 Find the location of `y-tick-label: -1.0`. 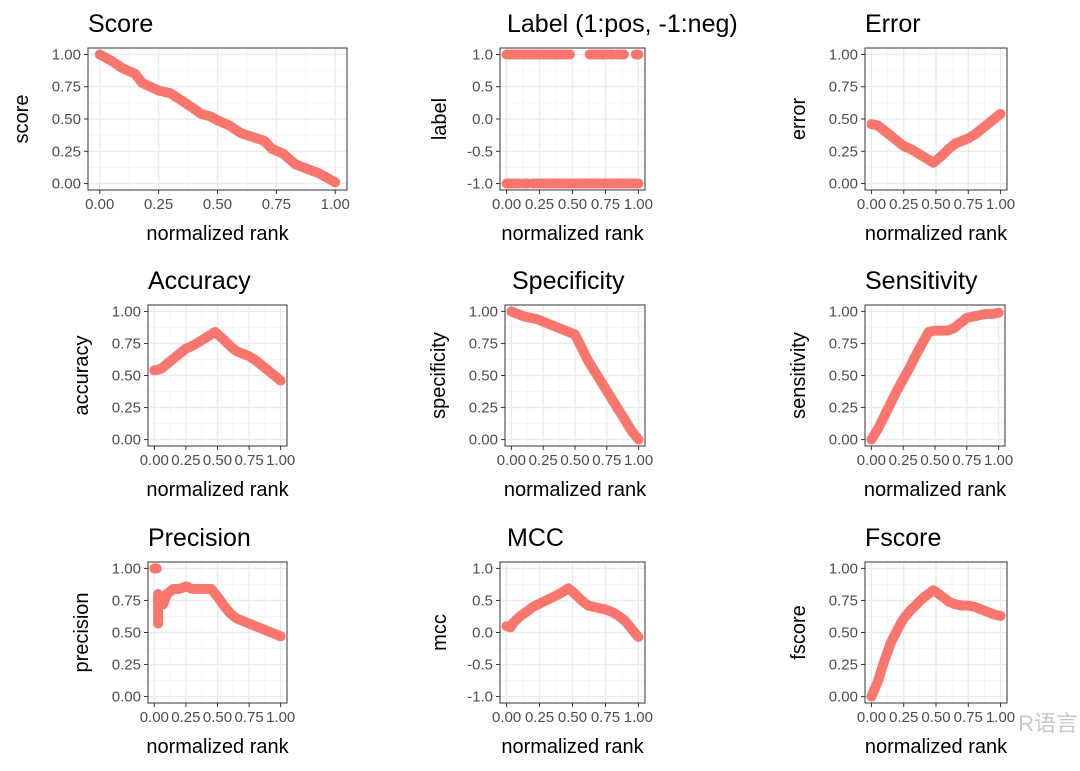

y-tick-label: -1.0 is located at coordinates (480, 697).